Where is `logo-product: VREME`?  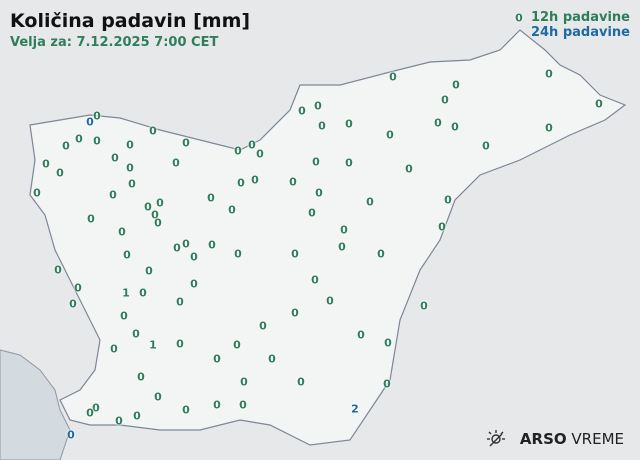
logo-product: VREME is located at coordinates (597, 439).